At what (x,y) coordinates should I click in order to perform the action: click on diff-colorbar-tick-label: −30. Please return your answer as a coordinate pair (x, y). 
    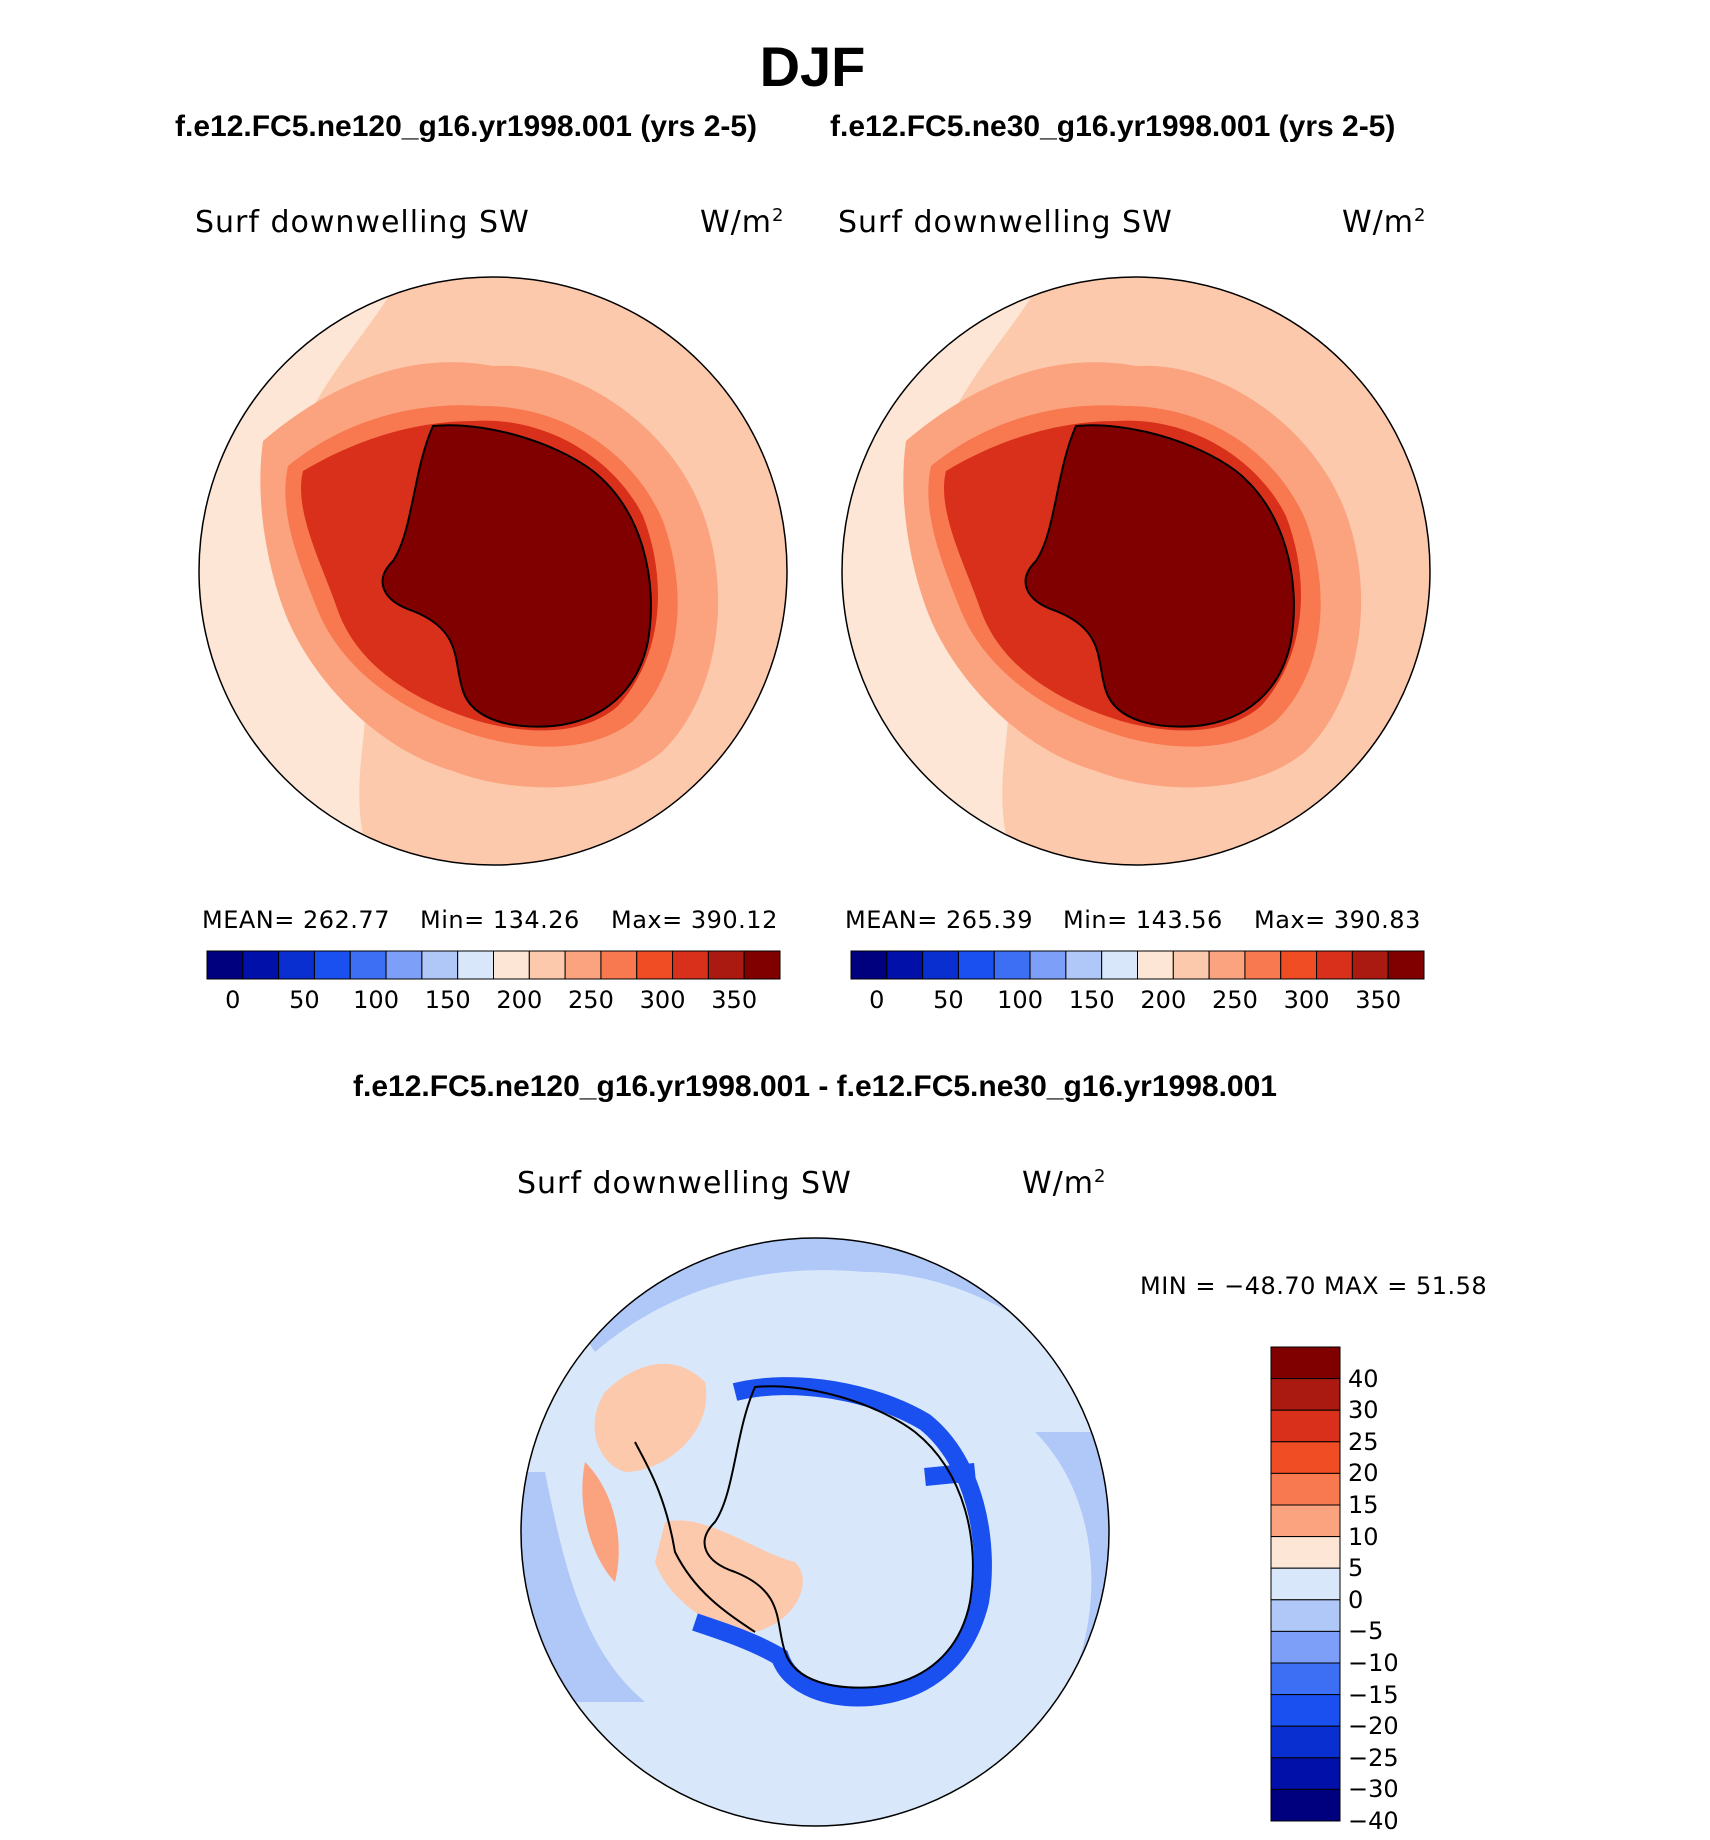
    Looking at the image, I should click on (1373, 1789).